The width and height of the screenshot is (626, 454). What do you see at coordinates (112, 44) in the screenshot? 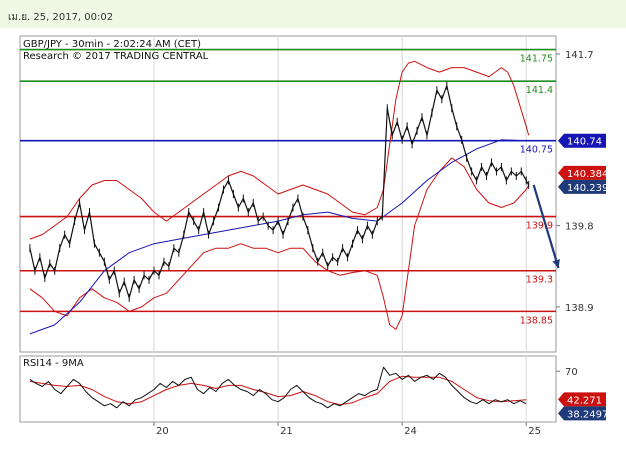
I see `chart-title: GBP/JPY - 30min - 2:02:24 AM (CET)` at bounding box center [112, 44].